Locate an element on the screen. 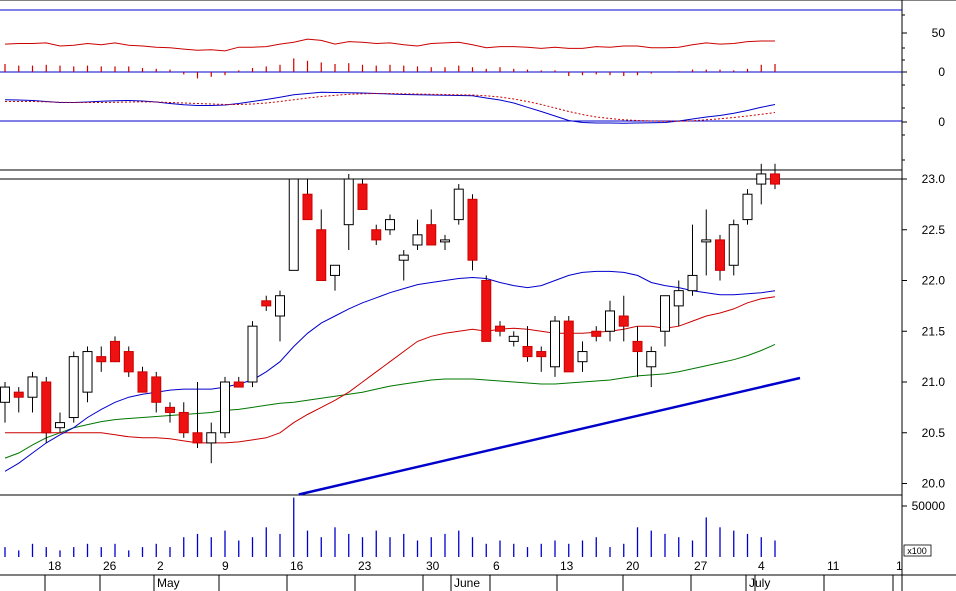  volume-panel is located at coordinates (390, 527).